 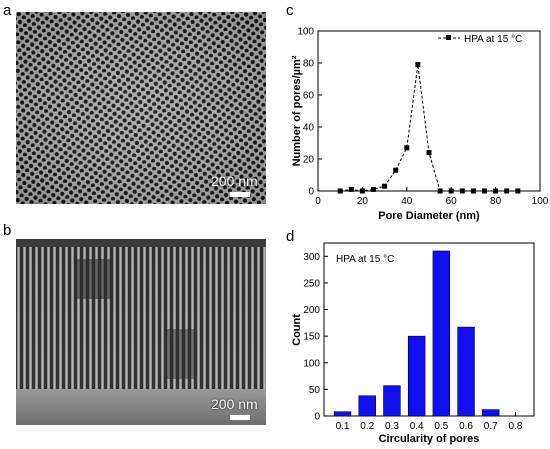 What do you see at coordinates (516, 426) in the screenshot?
I see `chart-d-xtick-label: 0.8` at bounding box center [516, 426].